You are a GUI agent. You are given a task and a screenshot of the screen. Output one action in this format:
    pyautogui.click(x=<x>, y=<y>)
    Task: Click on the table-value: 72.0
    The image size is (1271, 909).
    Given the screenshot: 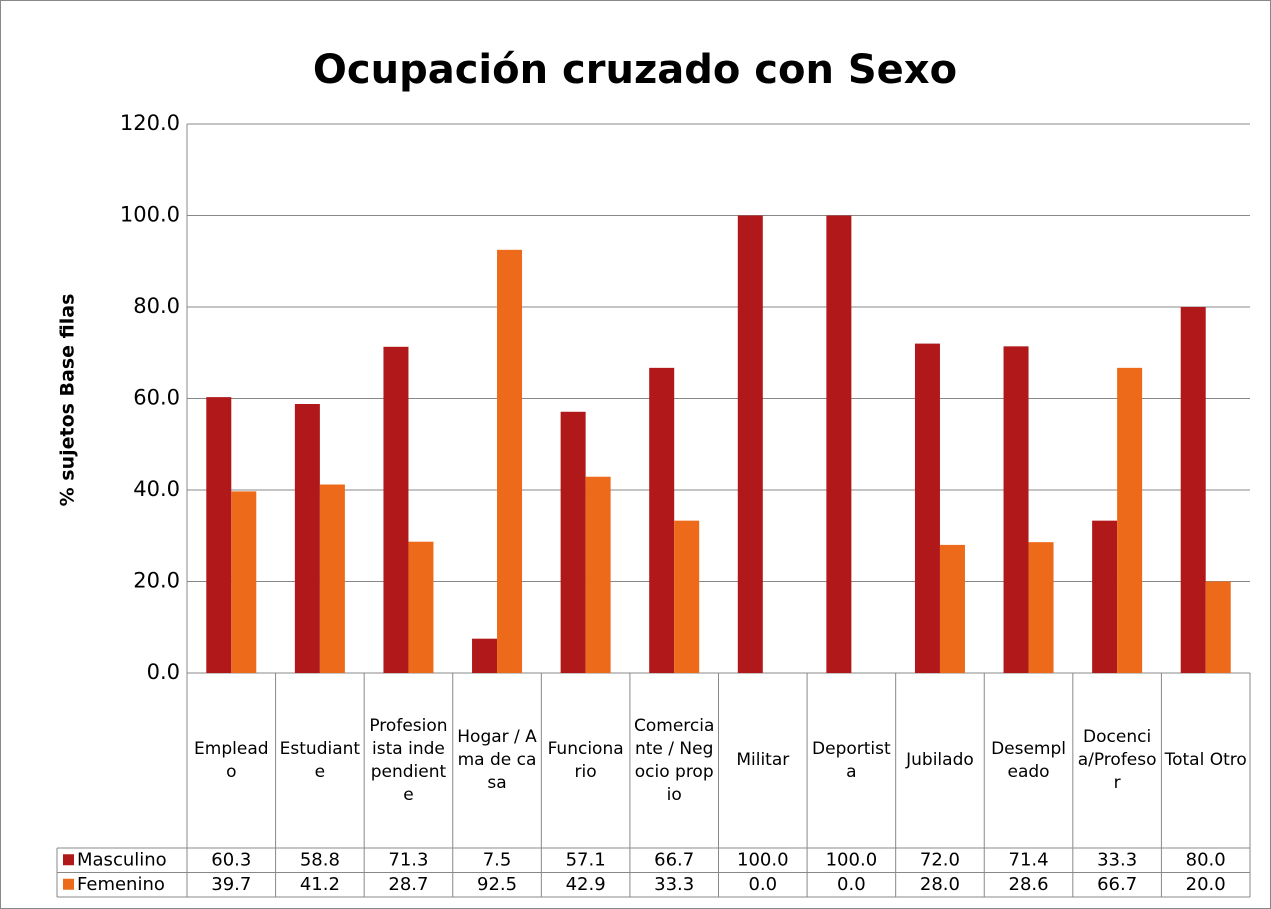 What is the action you would take?
    pyautogui.click(x=940, y=859)
    